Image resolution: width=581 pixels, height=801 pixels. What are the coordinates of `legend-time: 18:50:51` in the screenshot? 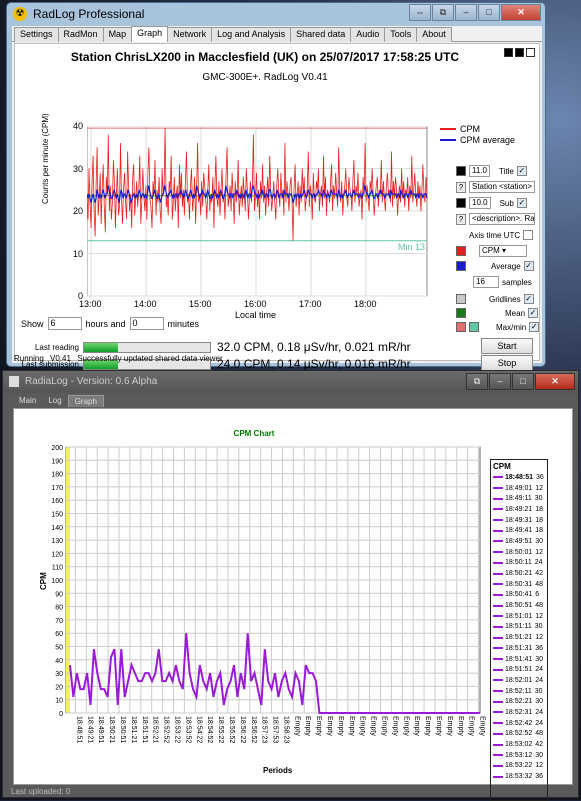 It's located at (519, 606).